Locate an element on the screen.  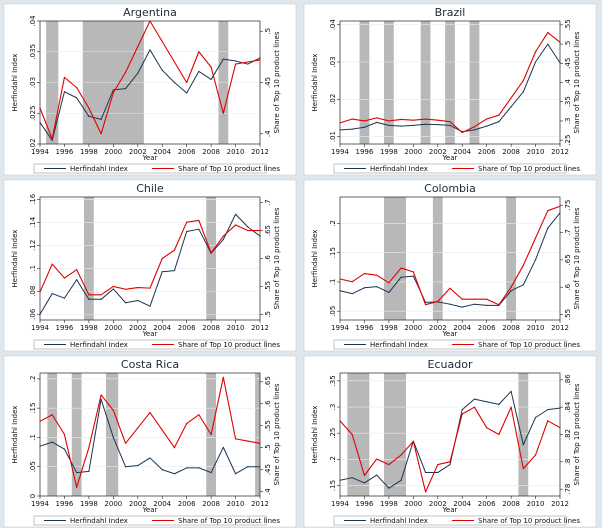
x-tick-label: 2004 is located at coordinates (162, 504).